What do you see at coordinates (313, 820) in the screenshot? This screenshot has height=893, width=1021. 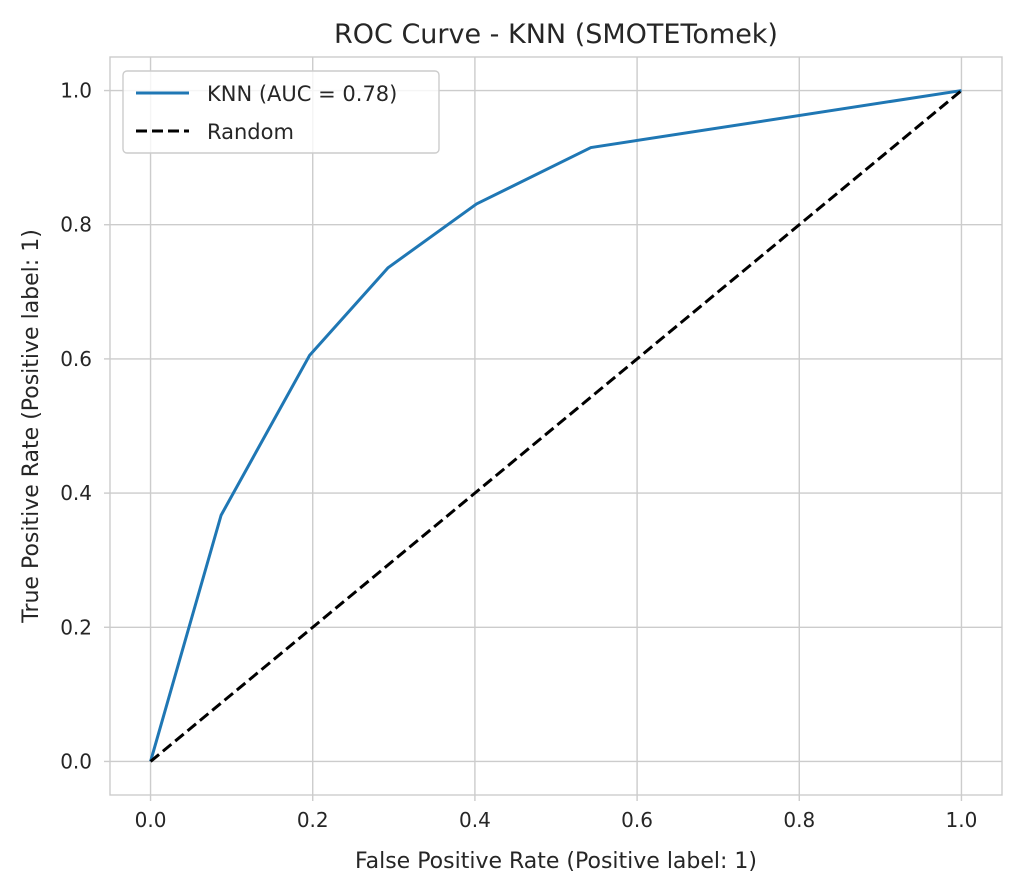 I see `x-tick-label: 0.2` at bounding box center [313, 820].